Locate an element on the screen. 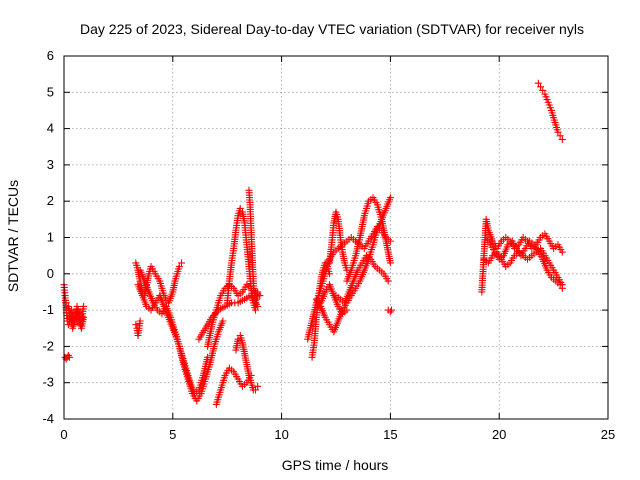 Image resolution: width=640 pixels, height=480 pixels. x-tick-label: 15 is located at coordinates (390, 434).